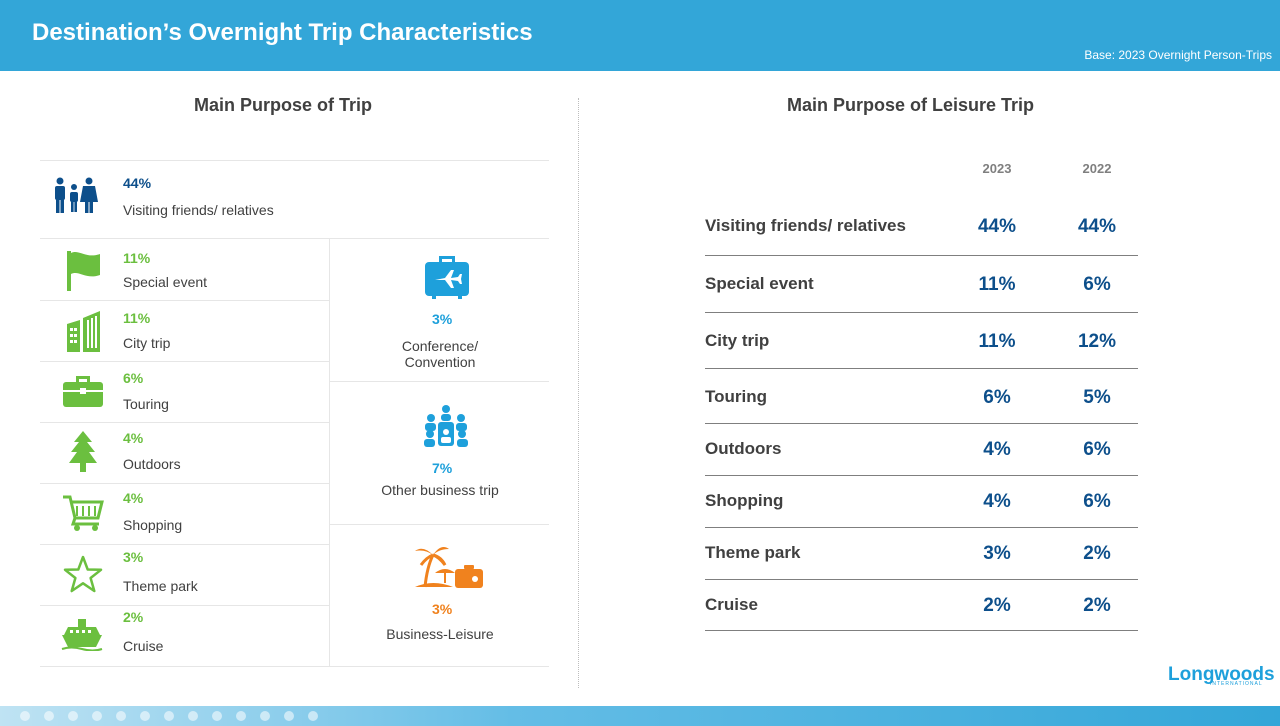  Describe the element at coordinates (448, 568) in the screenshot. I see `beach-icon` at that location.